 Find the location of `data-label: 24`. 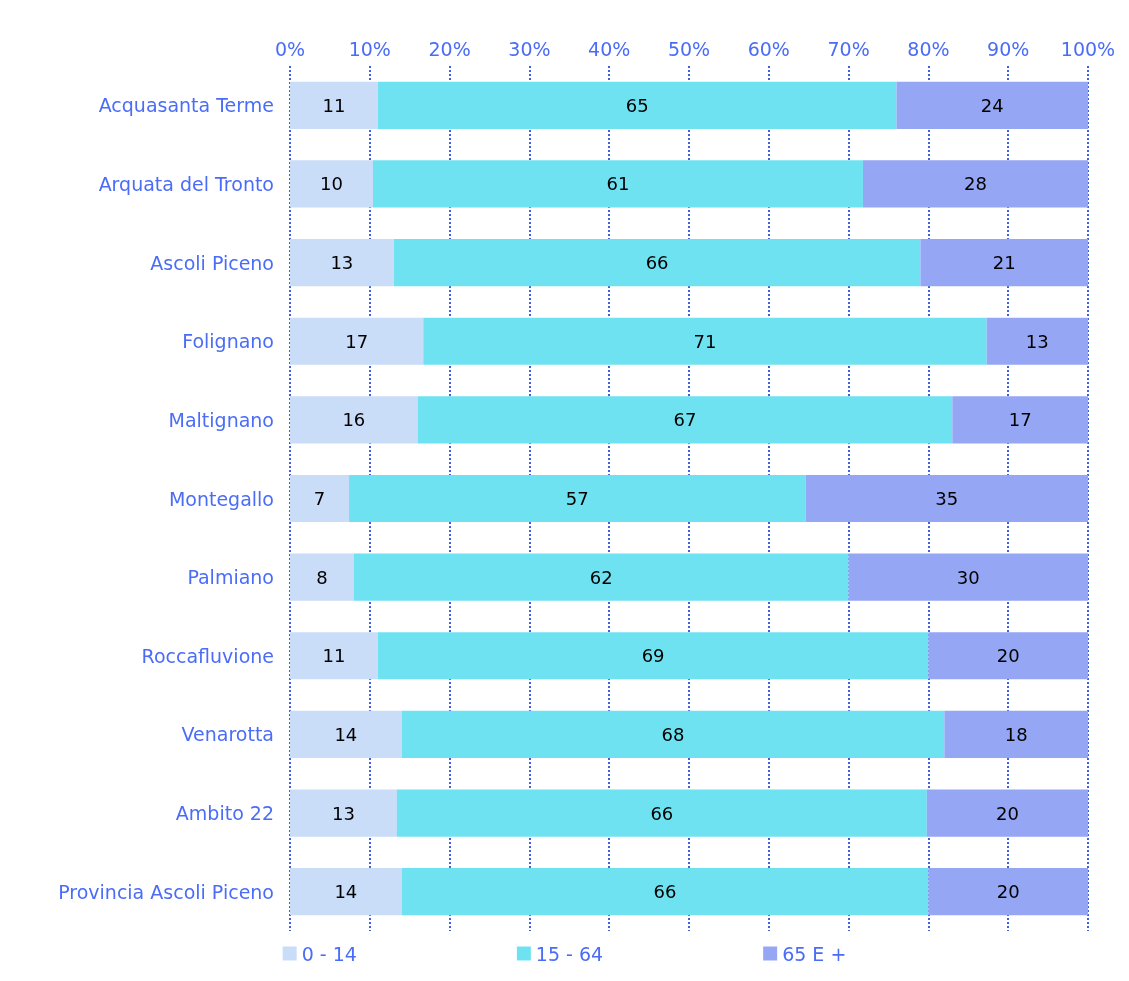

data-label: 24 is located at coordinates (992, 105).